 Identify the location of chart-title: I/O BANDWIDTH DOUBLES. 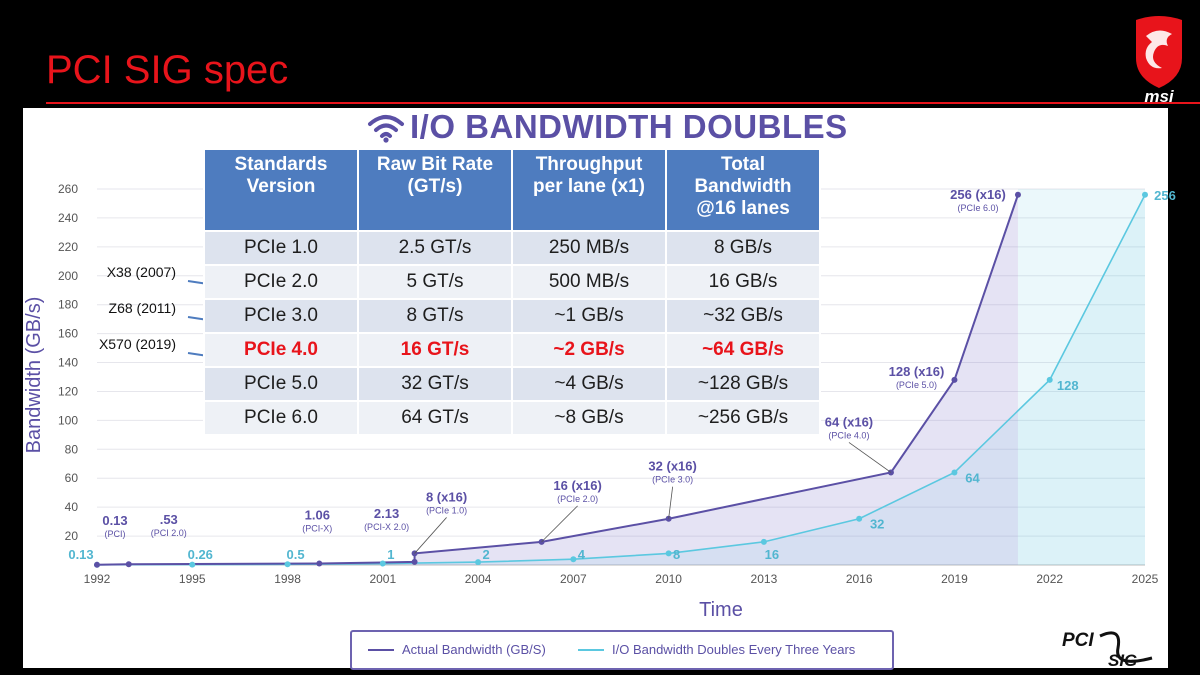
(629, 126).